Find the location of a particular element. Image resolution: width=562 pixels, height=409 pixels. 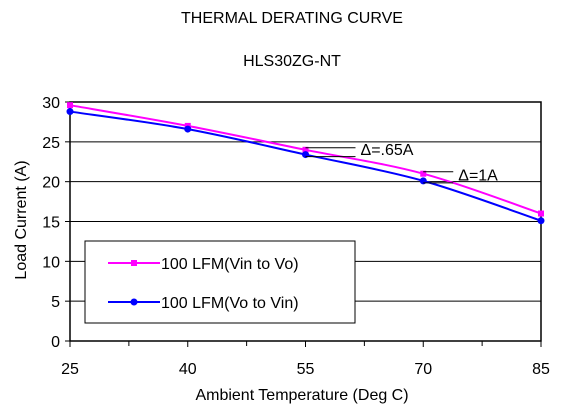

x-tick-label: 70 is located at coordinates (423, 369).